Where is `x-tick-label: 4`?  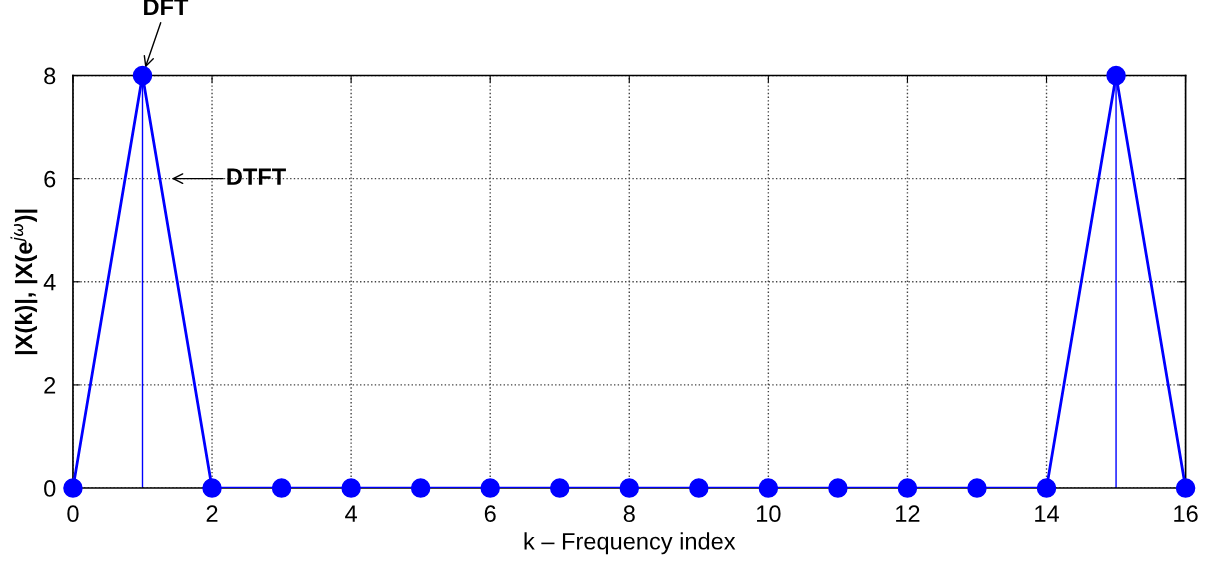
x-tick-label: 4 is located at coordinates (351, 513).